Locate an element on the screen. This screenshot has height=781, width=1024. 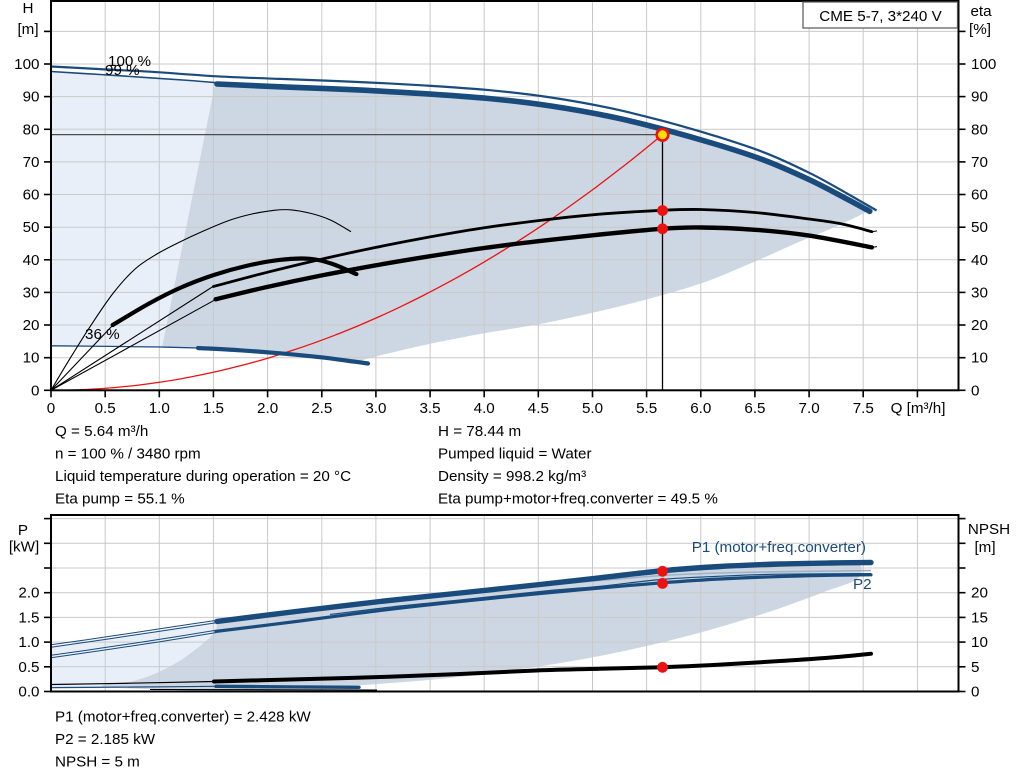
svg-text: NPSH is located at coordinates (989, 529).